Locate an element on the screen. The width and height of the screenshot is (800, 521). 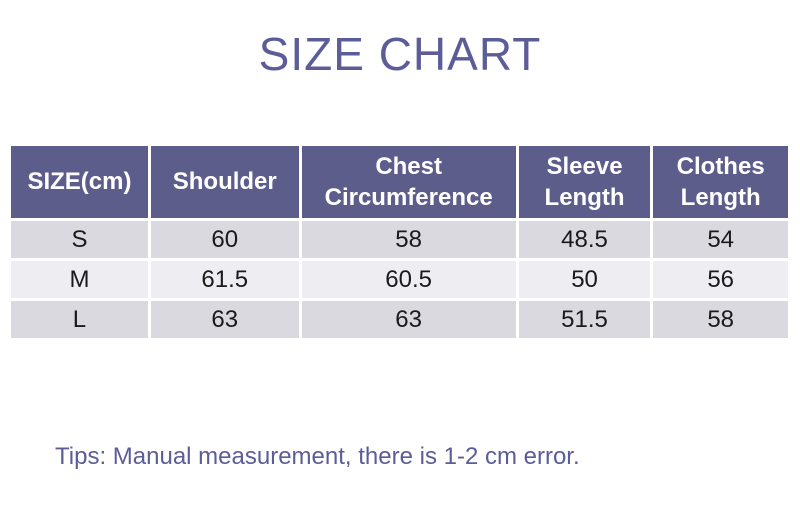
column-header: Clothes Length is located at coordinates (720, 182).